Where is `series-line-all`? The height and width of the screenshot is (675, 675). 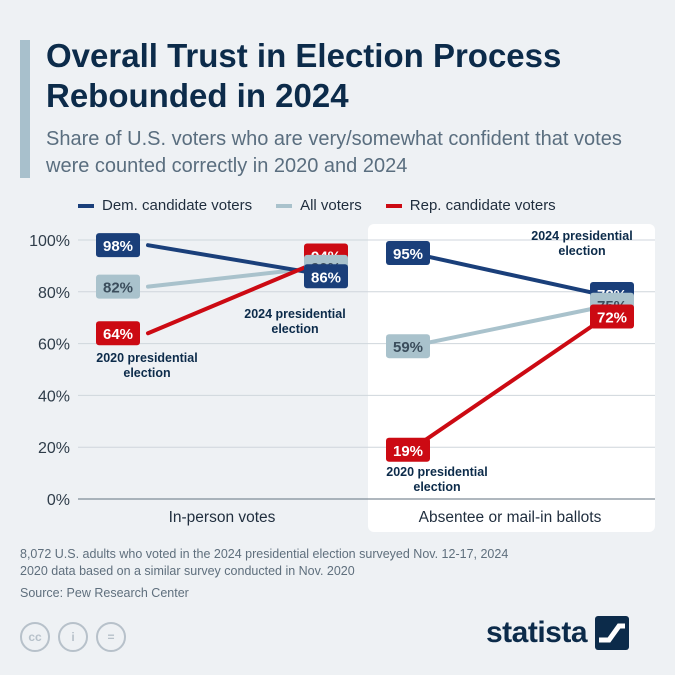 series-line-all is located at coordinates (511, 325).